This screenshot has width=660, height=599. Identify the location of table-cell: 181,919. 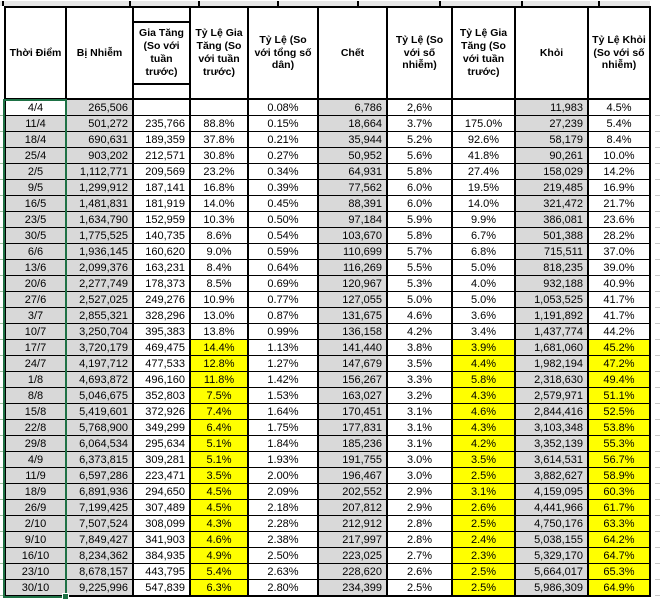
(161, 203).